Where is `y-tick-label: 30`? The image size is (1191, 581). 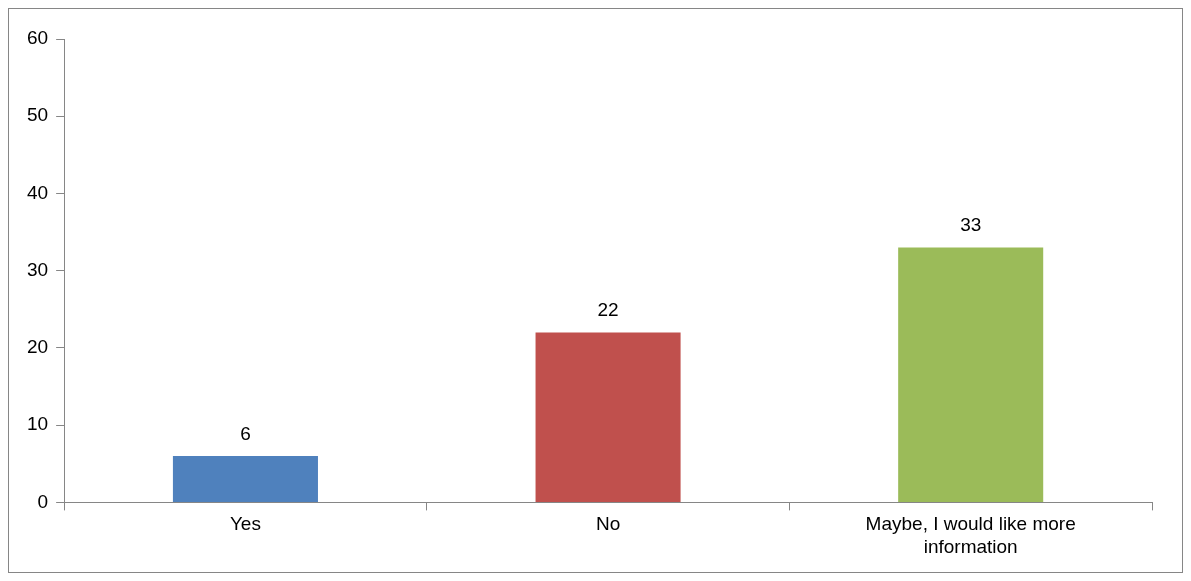
y-tick-label: 30 is located at coordinates (37, 269).